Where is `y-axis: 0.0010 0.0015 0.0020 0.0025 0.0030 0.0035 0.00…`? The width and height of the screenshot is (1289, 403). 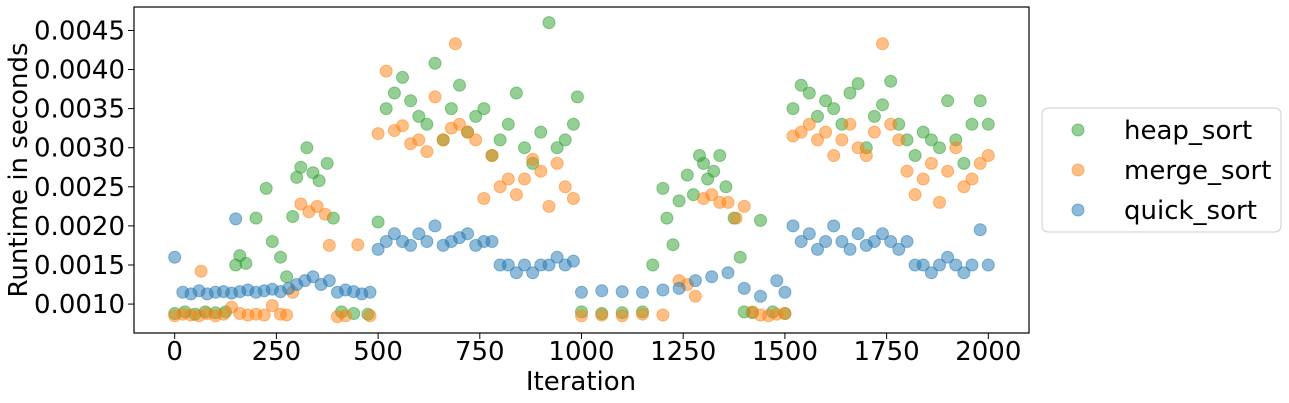 y-axis: 0.0010 0.0015 0.0020 0.0025 0.0030 0.0035 0.00… is located at coordinates (84, 168).